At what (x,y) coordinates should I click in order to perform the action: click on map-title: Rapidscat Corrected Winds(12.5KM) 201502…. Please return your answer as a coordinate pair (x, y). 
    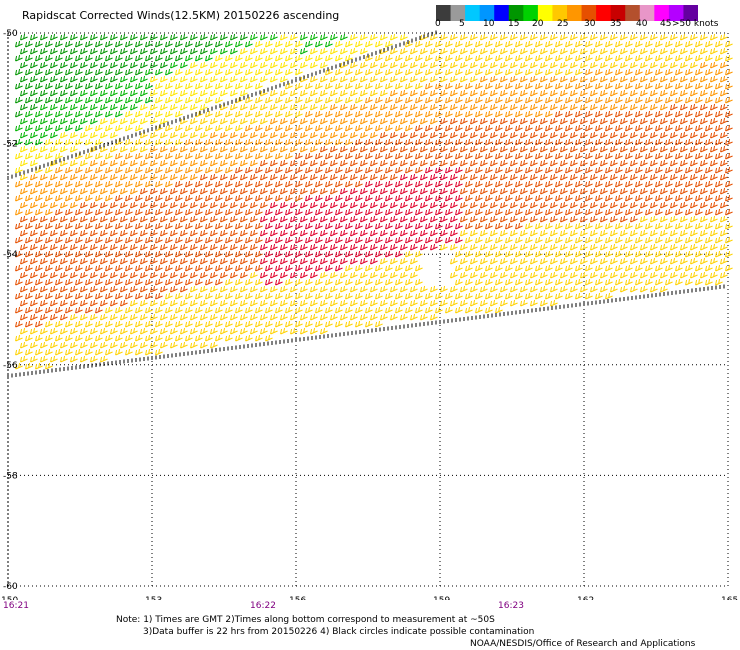
    Looking at the image, I should click on (181, 15).